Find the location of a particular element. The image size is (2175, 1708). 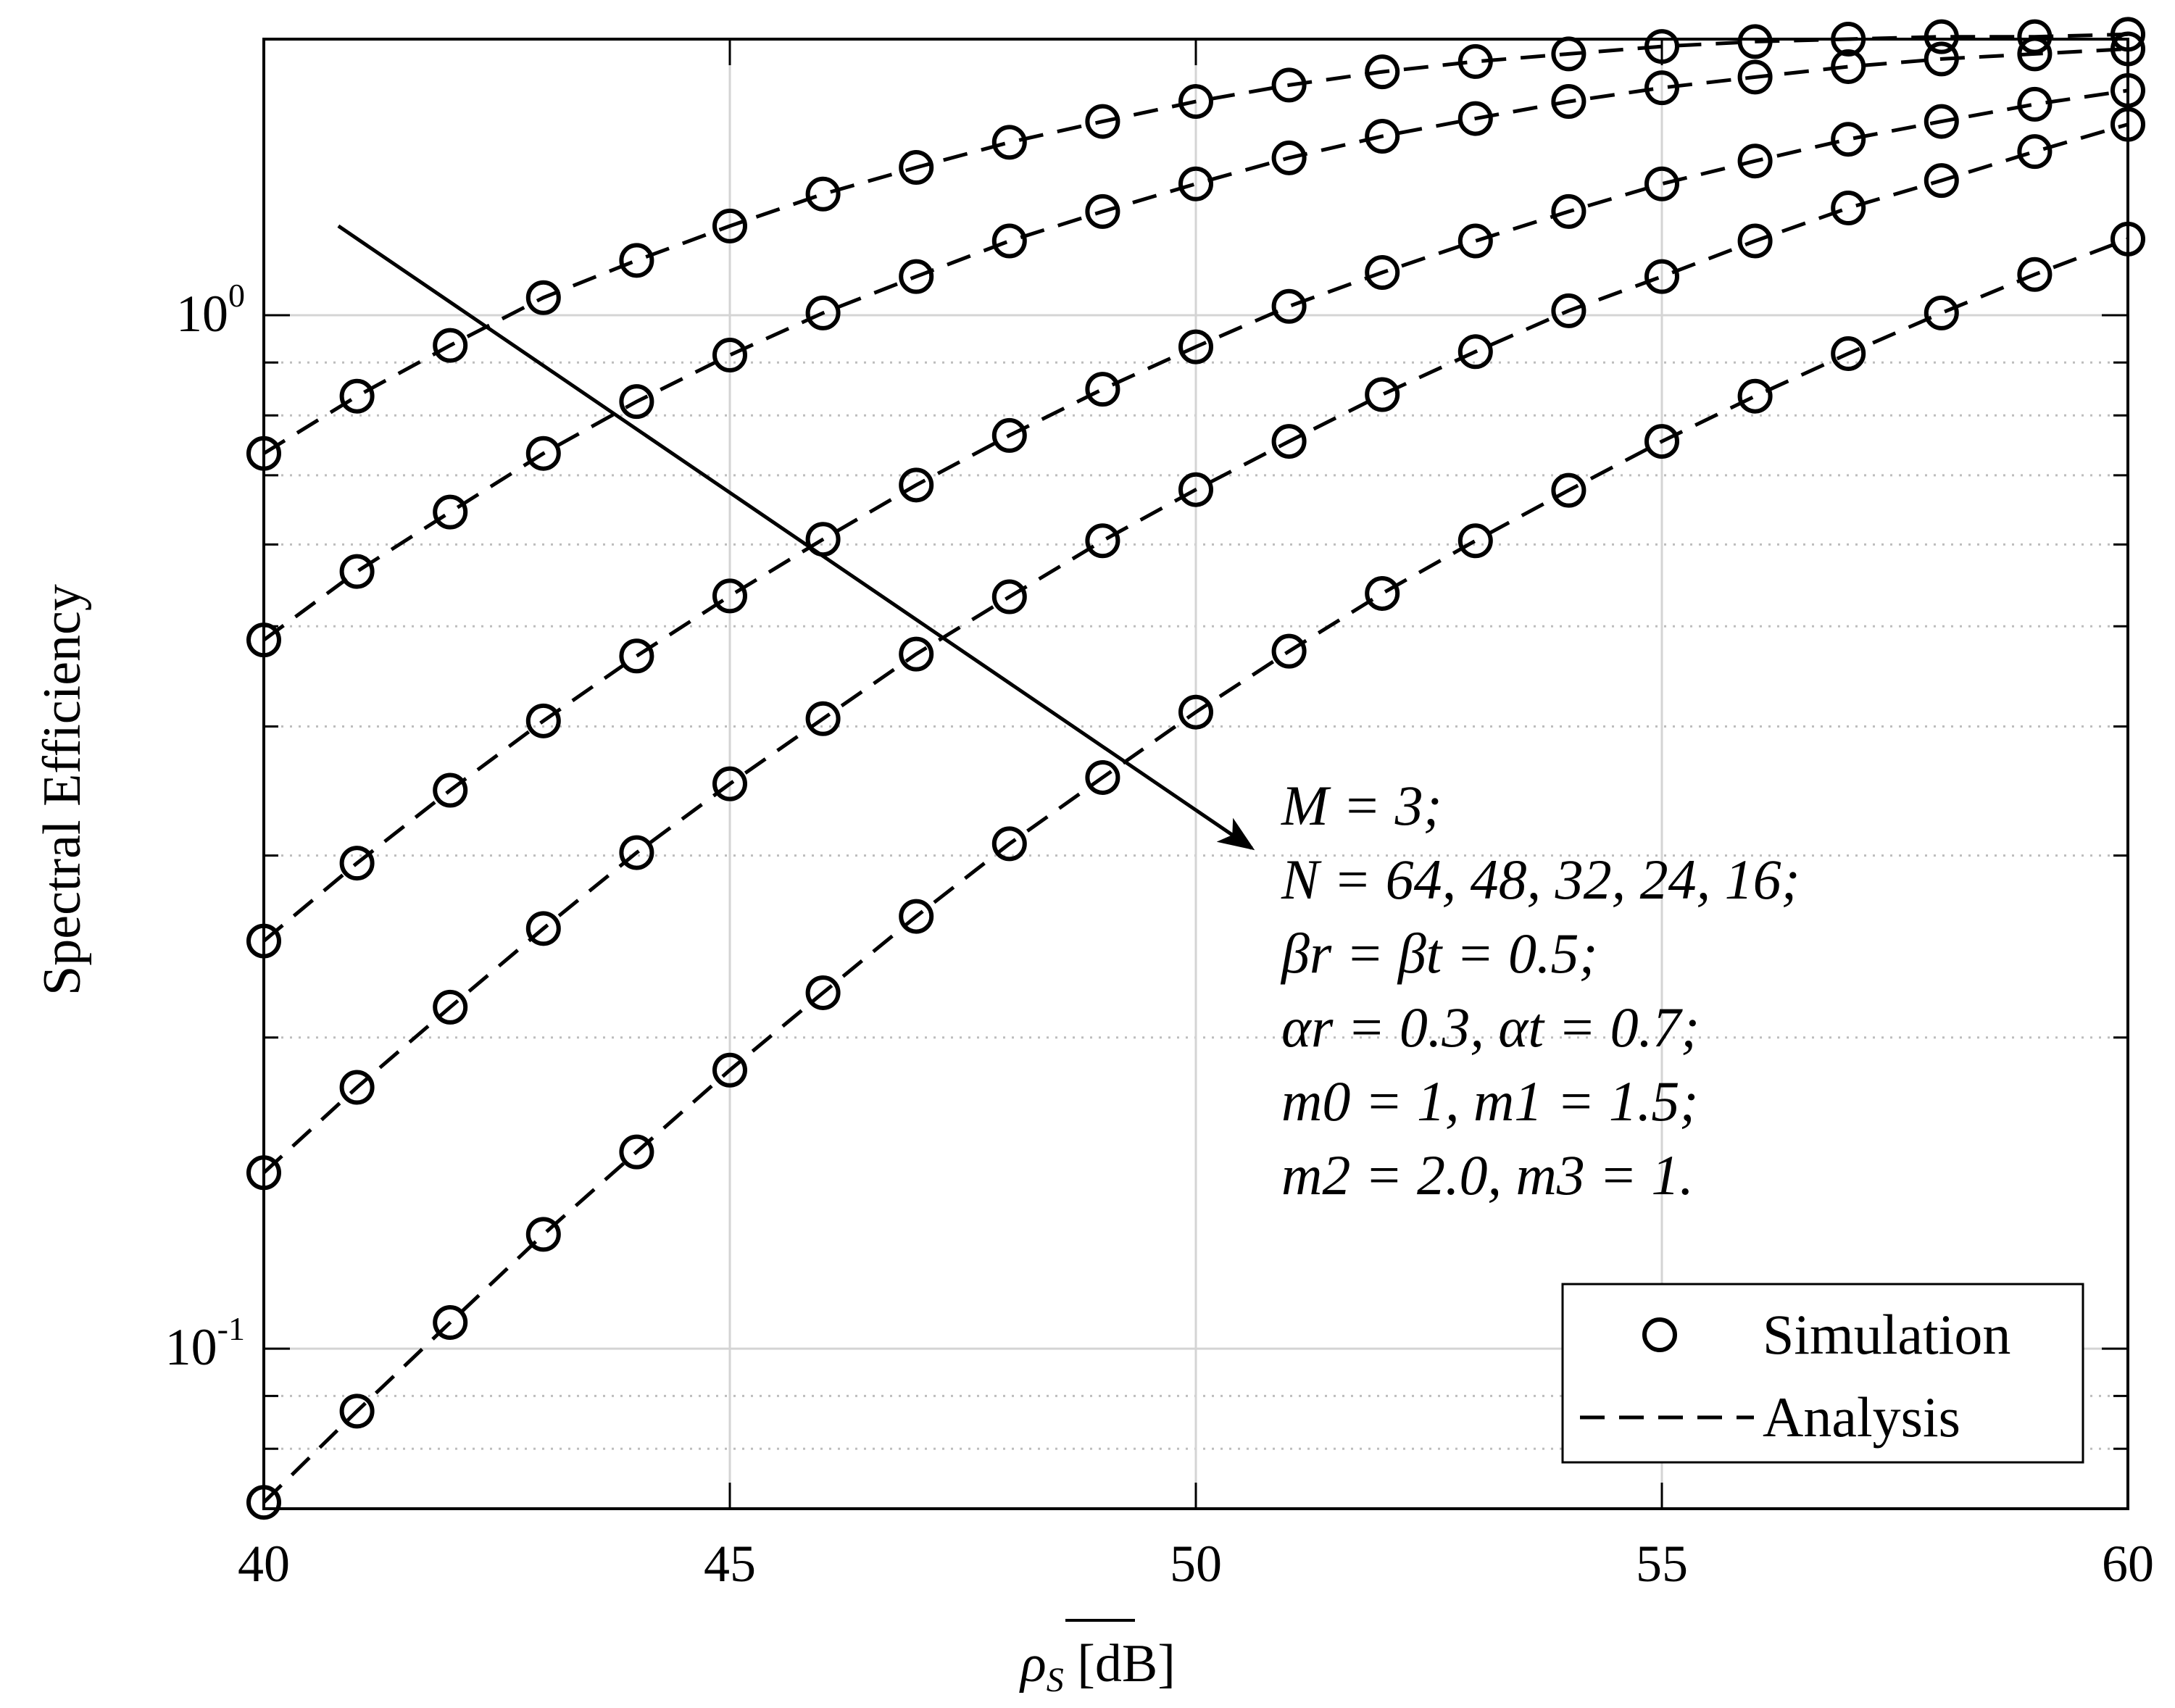

annotation-line-5: m0 = 1, m1 = 1.5; is located at coordinates (1489, 1101).